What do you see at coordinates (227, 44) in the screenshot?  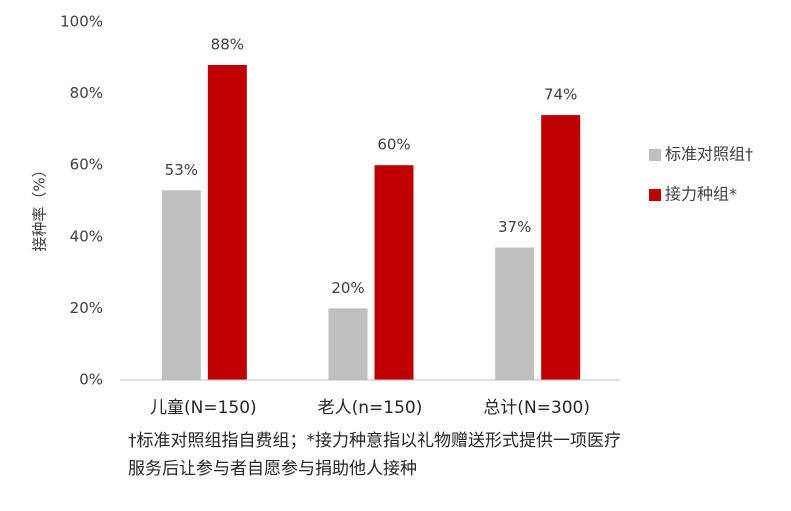 I see `value-label: 88%` at bounding box center [227, 44].